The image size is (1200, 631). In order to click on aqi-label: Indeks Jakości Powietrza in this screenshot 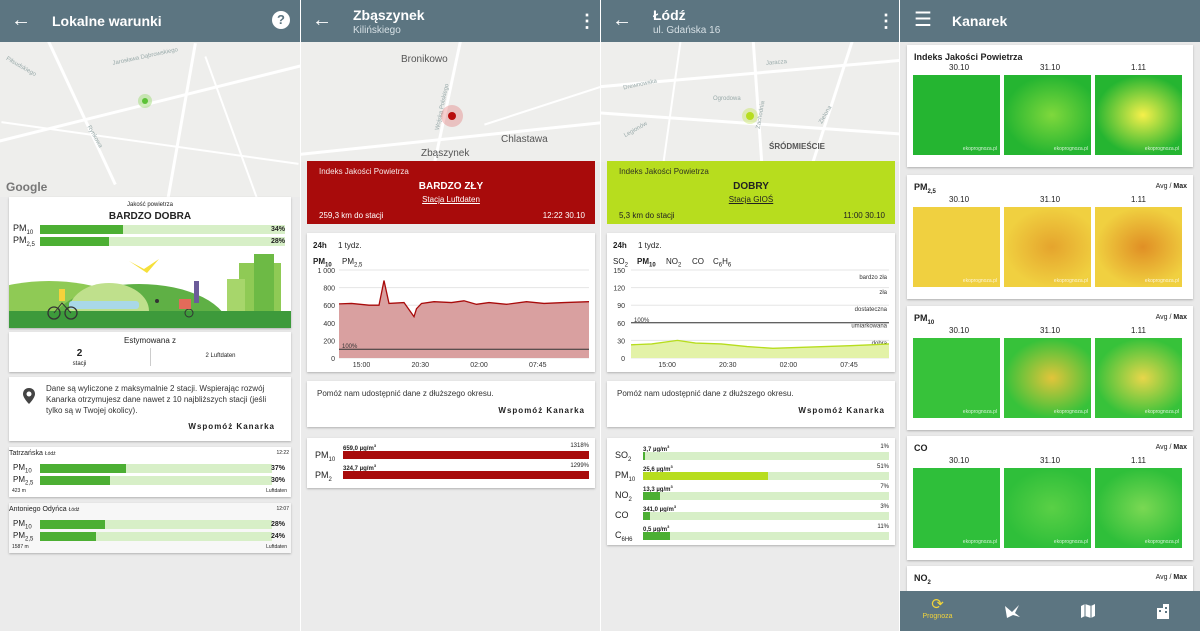, I will do `click(364, 171)`.